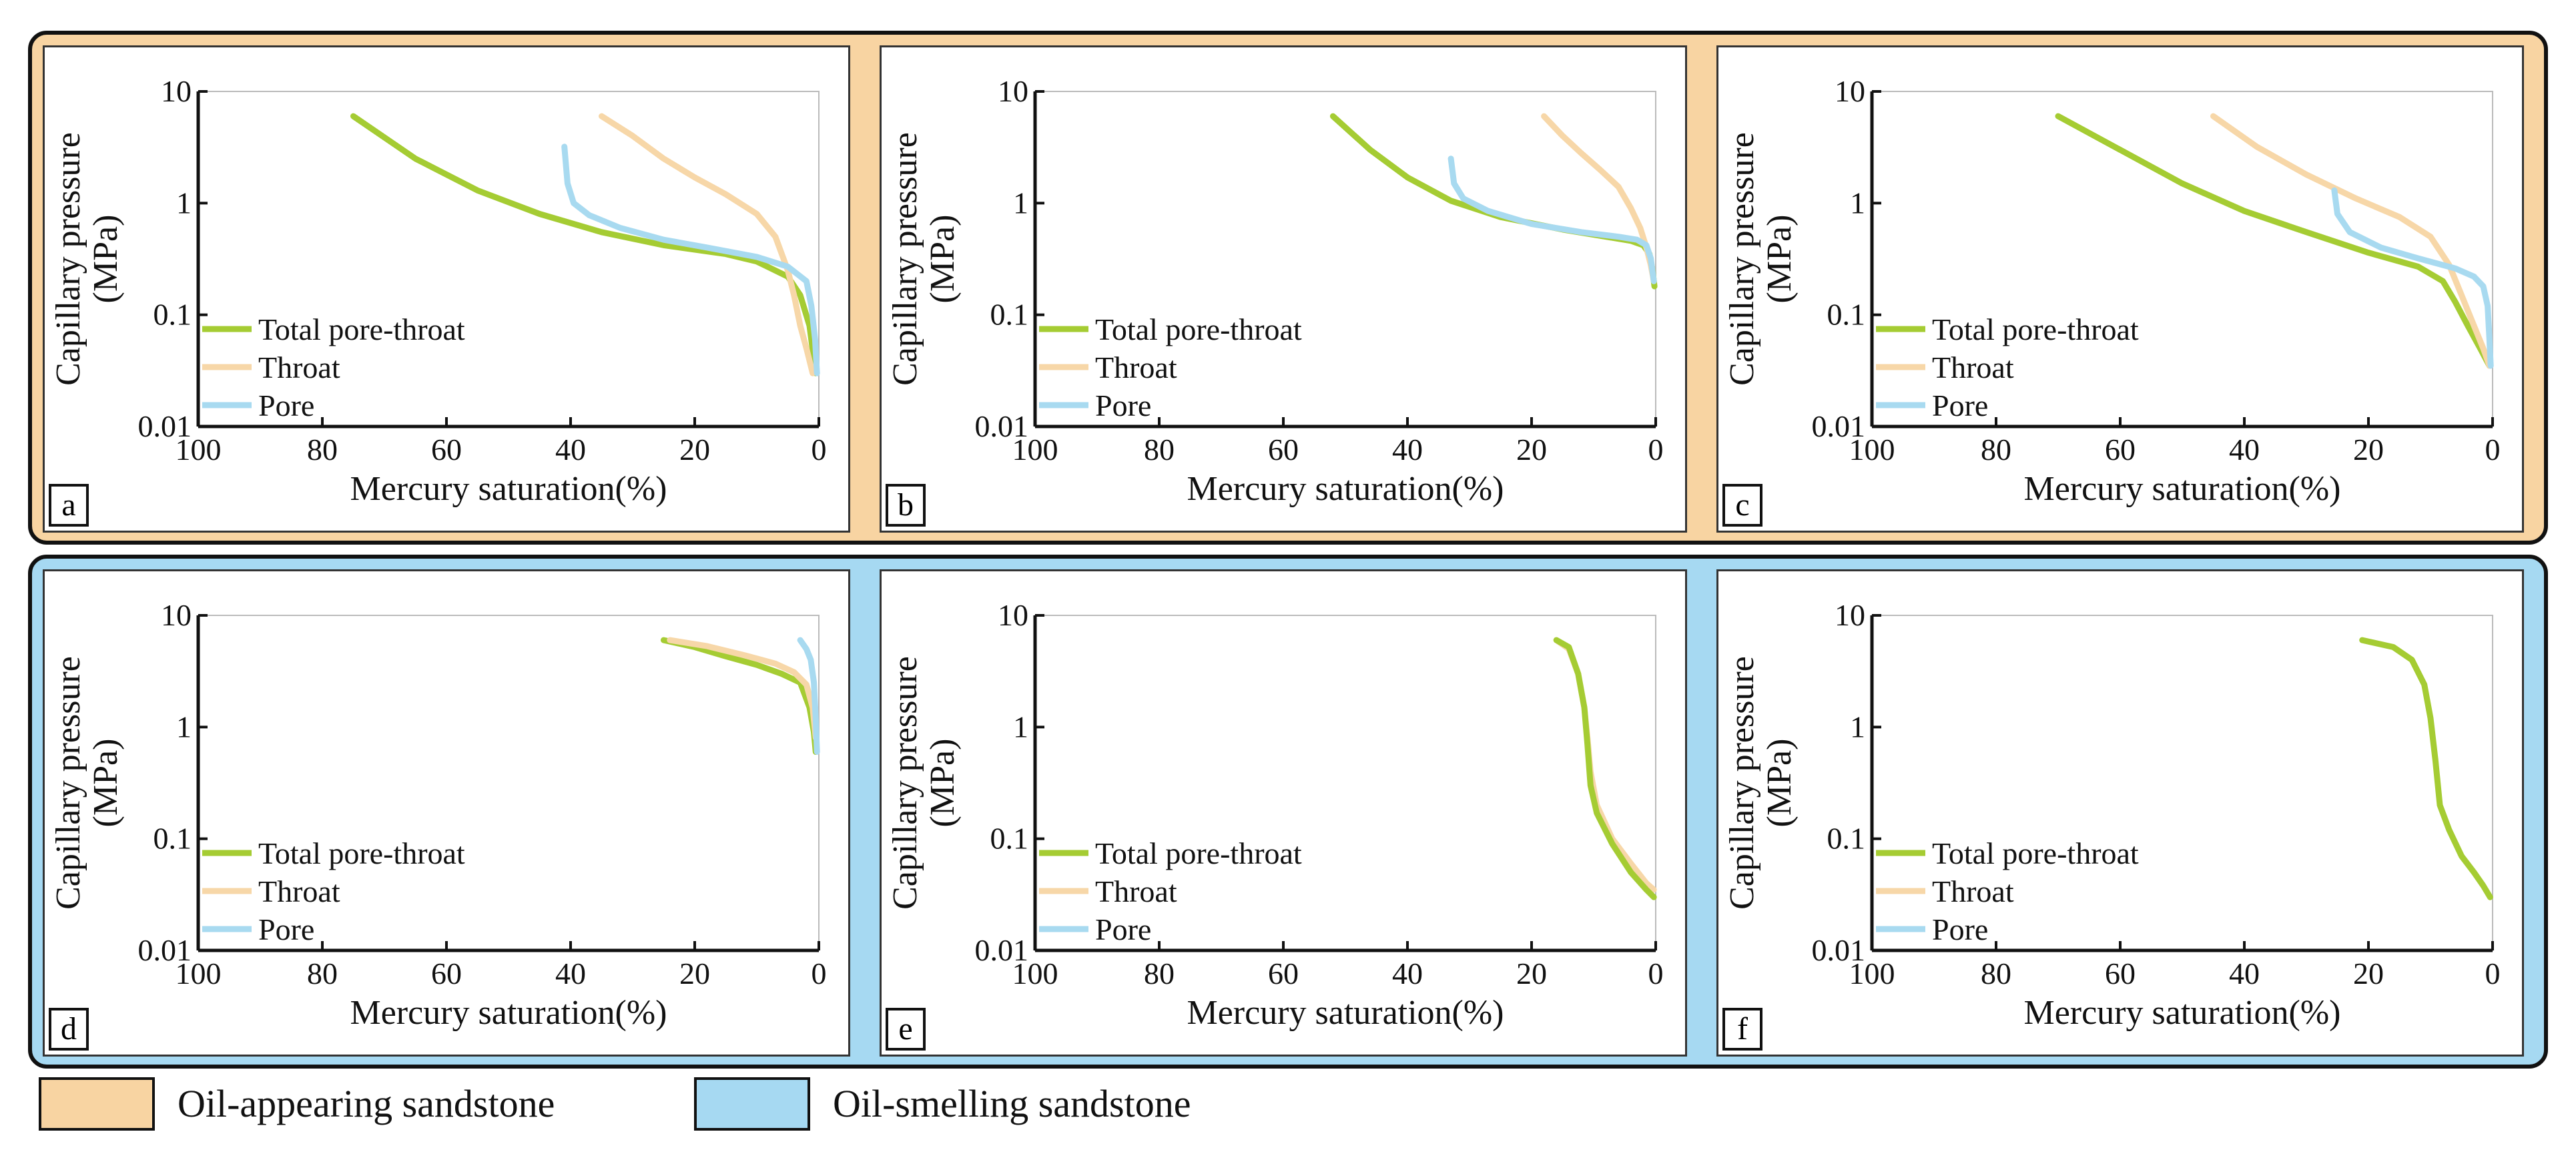 Image resolution: width=2576 pixels, height=1162 pixels. Describe the element at coordinates (1012, 1103) in the screenshot. I see `legend-label-oil-smelling: Oil-smelling sandstone` at that location.